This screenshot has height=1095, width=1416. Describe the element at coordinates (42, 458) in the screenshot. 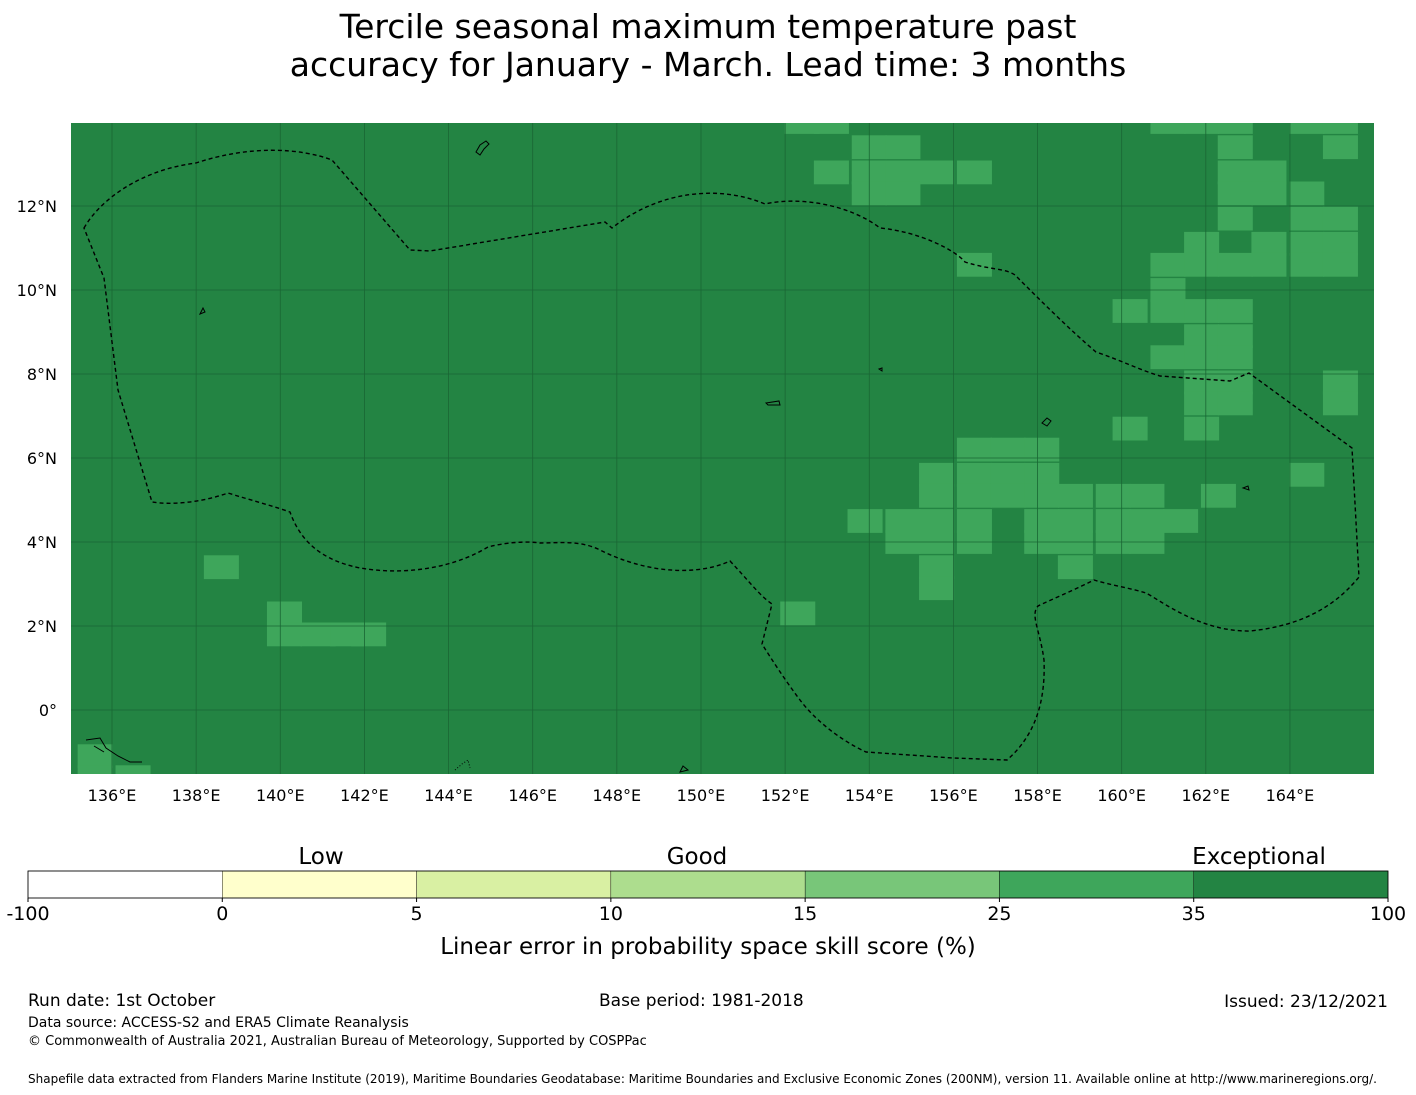

I see `latitude-label: 6°N` at that location.